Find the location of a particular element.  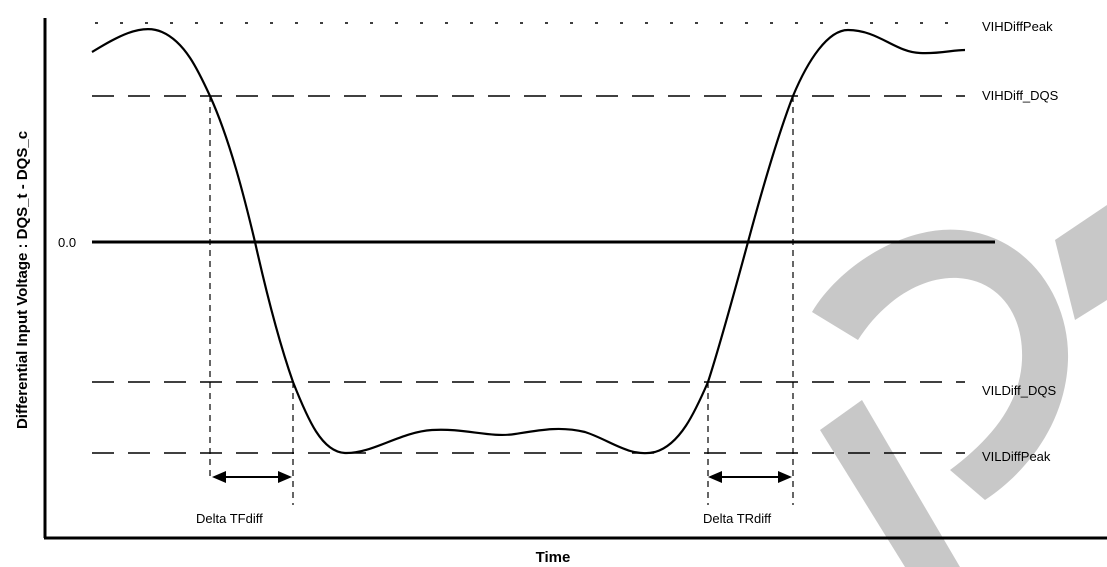

x-axis-title: Time is located at coordinates (553, 557).